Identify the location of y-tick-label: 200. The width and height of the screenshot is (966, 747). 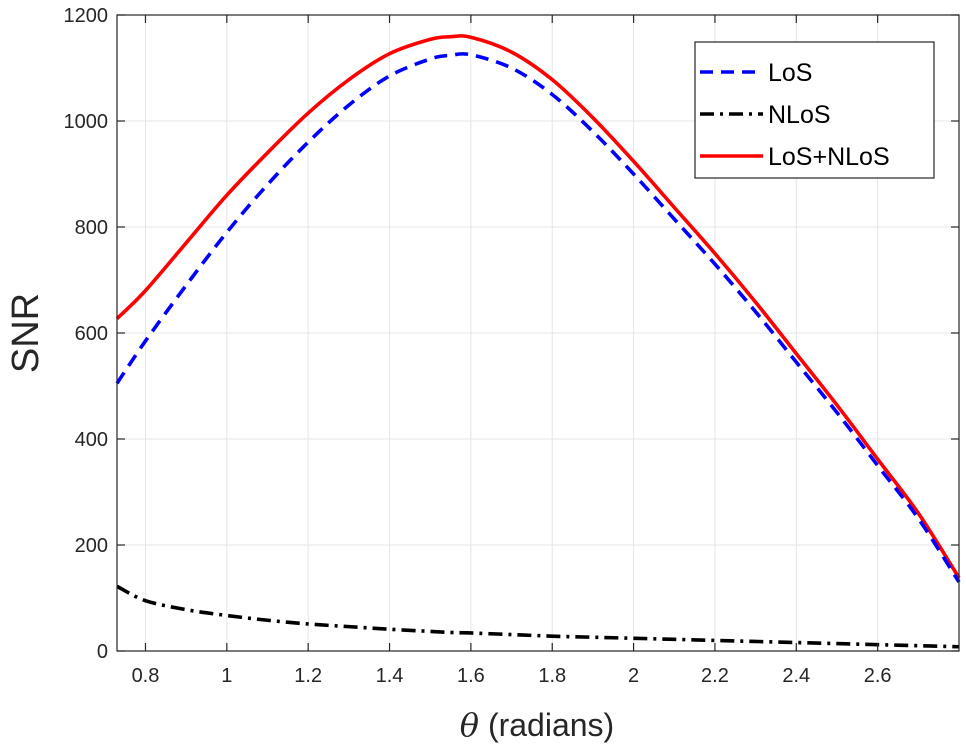
(91, 546).